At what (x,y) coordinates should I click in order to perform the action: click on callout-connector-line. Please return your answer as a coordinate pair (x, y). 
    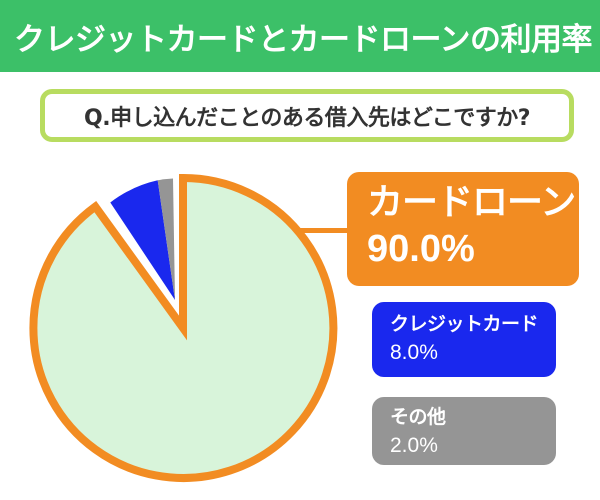
    Looking at the image, I should click on (325, 230).